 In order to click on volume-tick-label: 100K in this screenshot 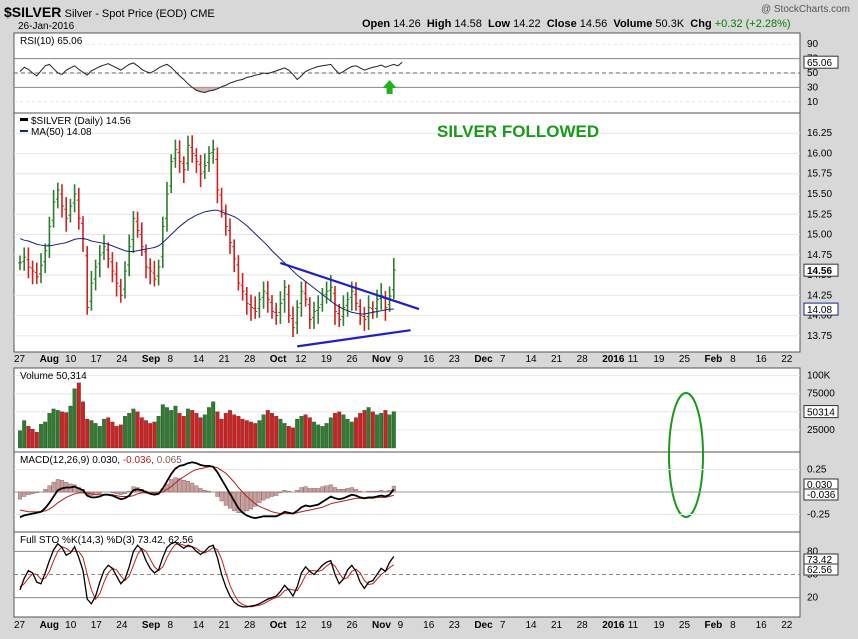, I will do `click(819, 376)`.